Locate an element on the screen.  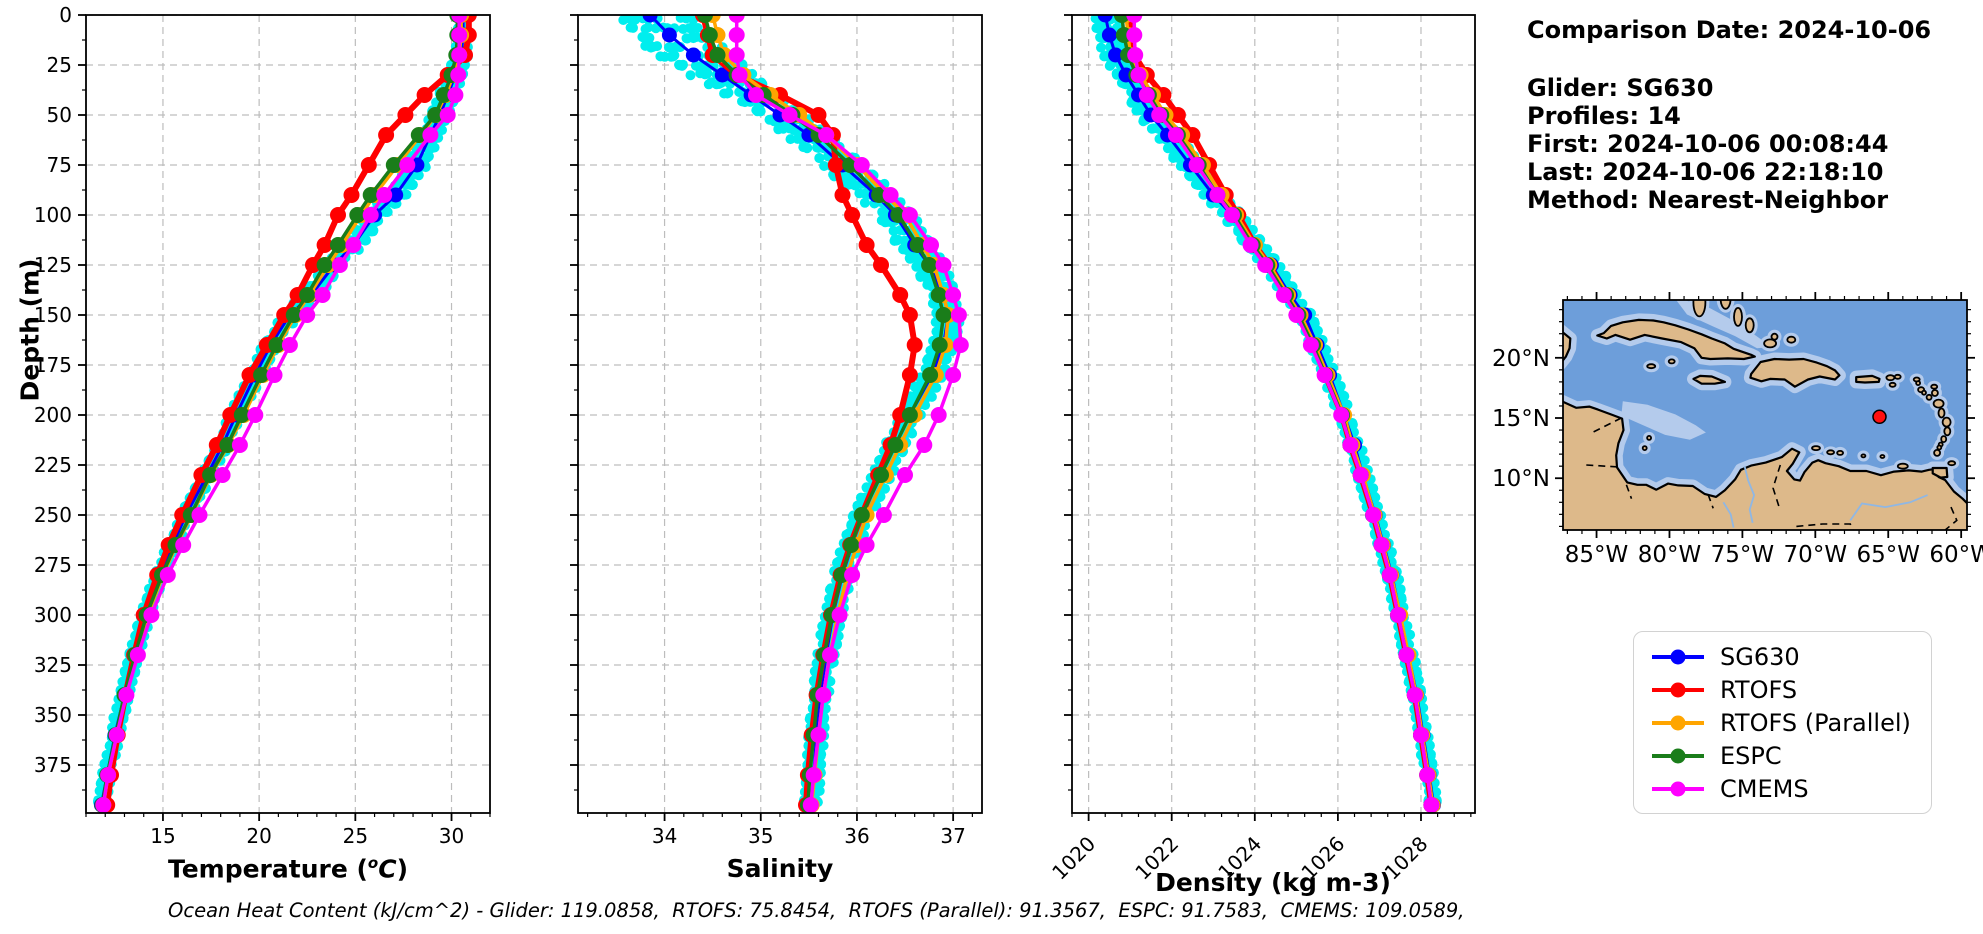
x-tick-label: 1020 is located at coordinates (1073, 858).